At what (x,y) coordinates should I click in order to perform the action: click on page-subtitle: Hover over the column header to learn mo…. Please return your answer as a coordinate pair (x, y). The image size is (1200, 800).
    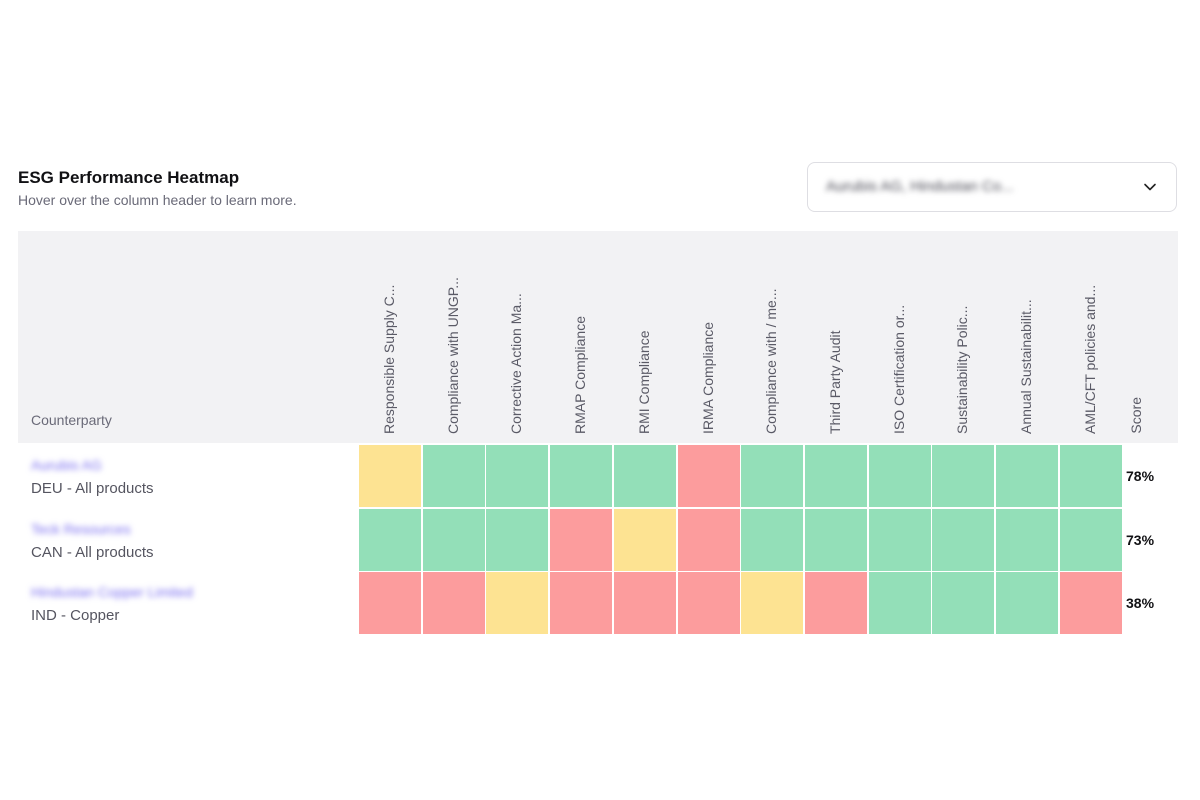
    Looking at the image, I should click on (157, 200).